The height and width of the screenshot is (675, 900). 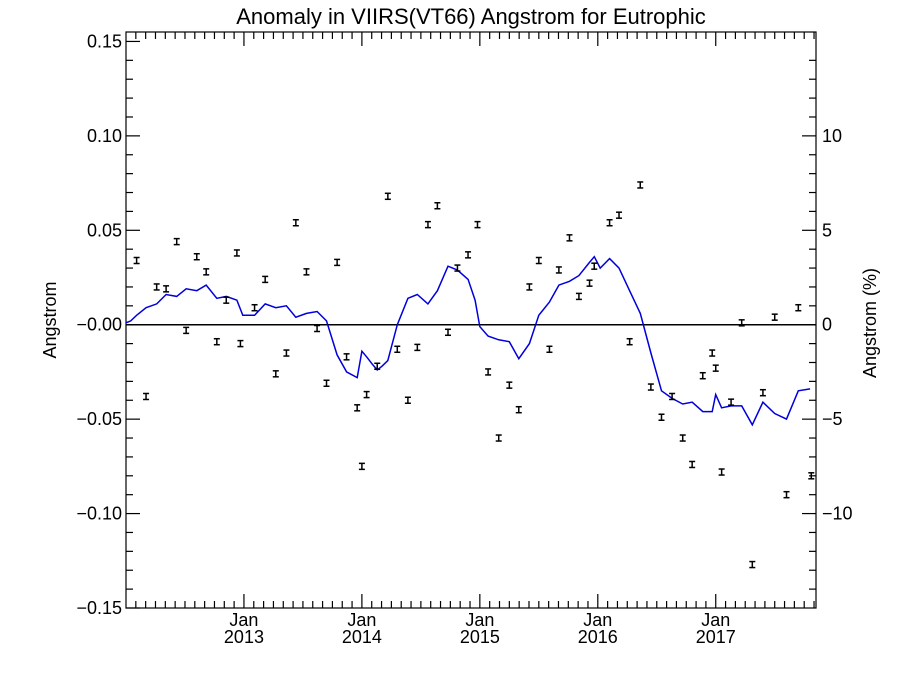 What do you see at coordinates (104, 136) in the screenshot?
I see `y-tick-label: 0.10` at bounding box center [104, 136].